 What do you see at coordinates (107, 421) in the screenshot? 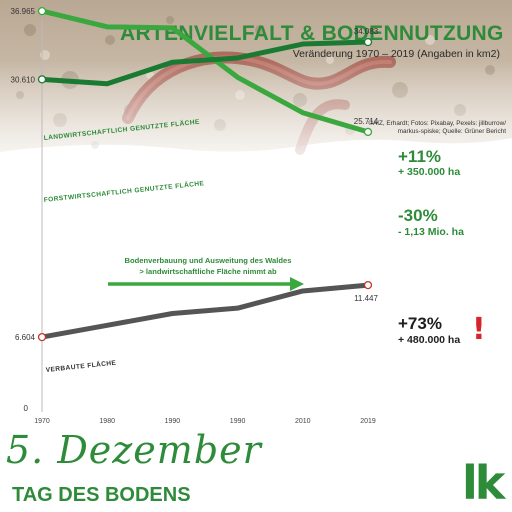
I see `x-tick-label: 1980` at bounding box center [107, 421].